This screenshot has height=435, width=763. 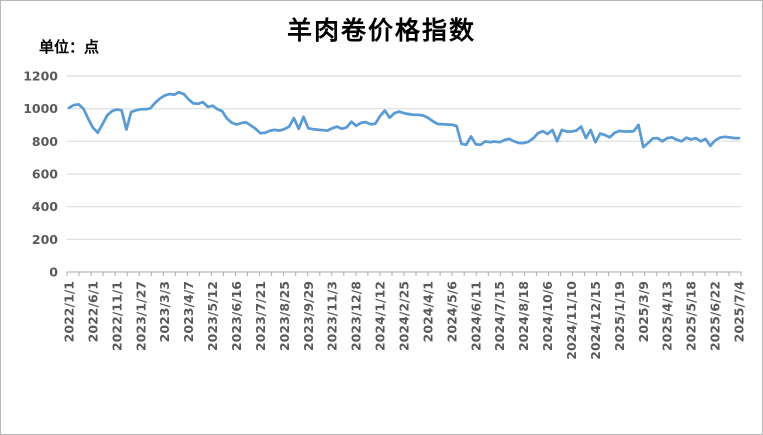 I want to click on y-tick-label: 1200, so click(x=40, y=76).